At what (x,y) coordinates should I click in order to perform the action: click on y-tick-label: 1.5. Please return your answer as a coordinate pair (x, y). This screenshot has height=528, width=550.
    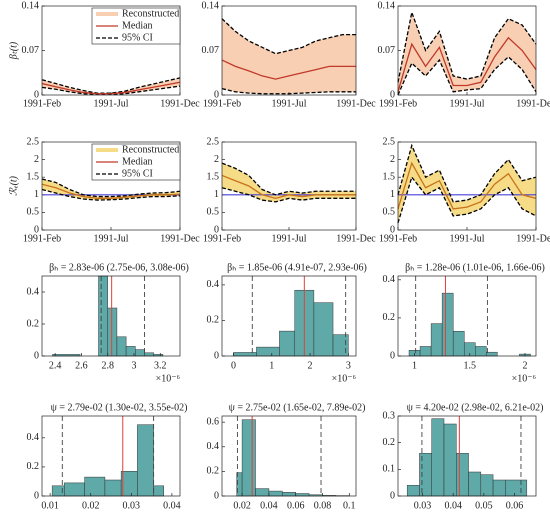
    Looking at the image, I should click on (33, 176).